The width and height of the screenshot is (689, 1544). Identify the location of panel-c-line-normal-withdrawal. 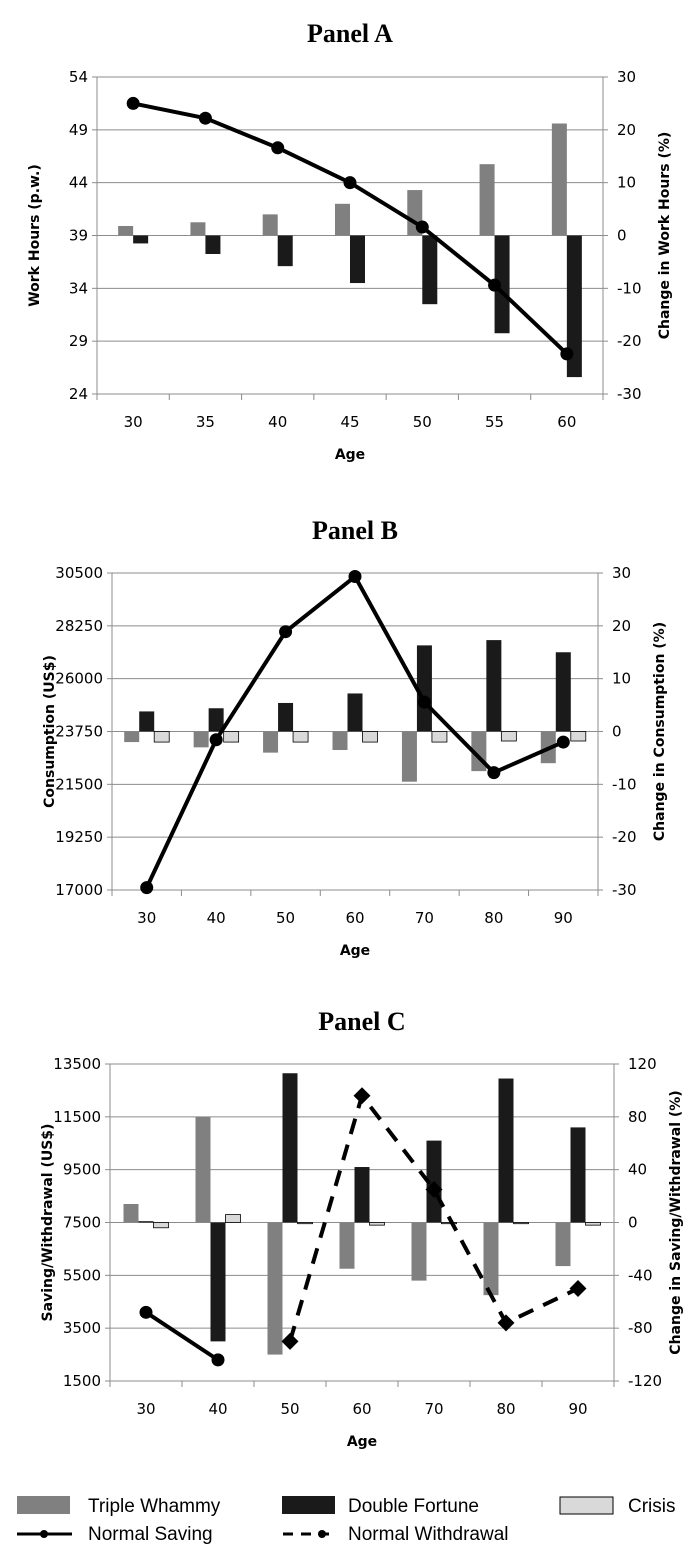
(433, 1217).